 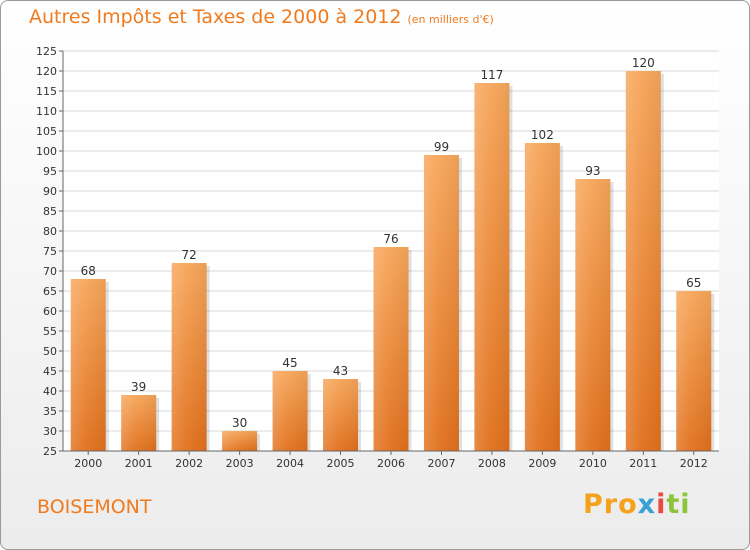 I want to click on y-tick-label: 70, so click(x=50, y=271).